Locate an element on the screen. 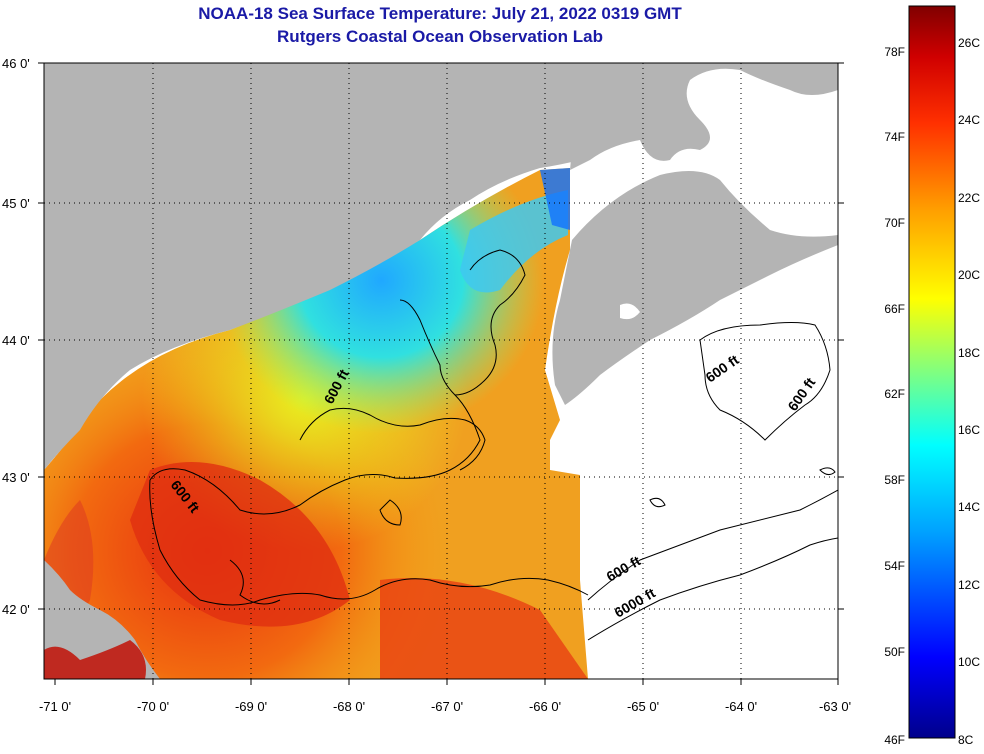 The image size is (984, 754). cb-c-label: 12C is located at coordinates (969, 585).